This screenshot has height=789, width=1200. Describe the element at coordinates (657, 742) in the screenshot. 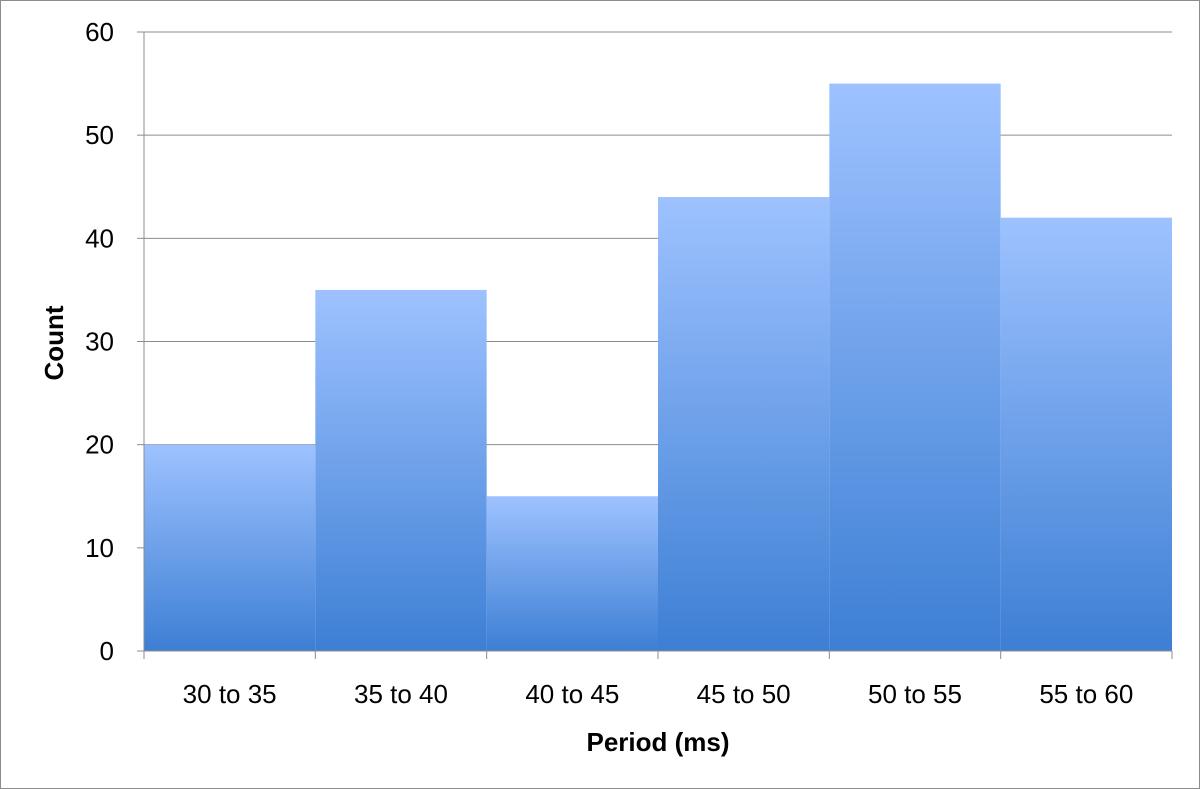

I see `x-axis-title: Period (ms)` at that location.